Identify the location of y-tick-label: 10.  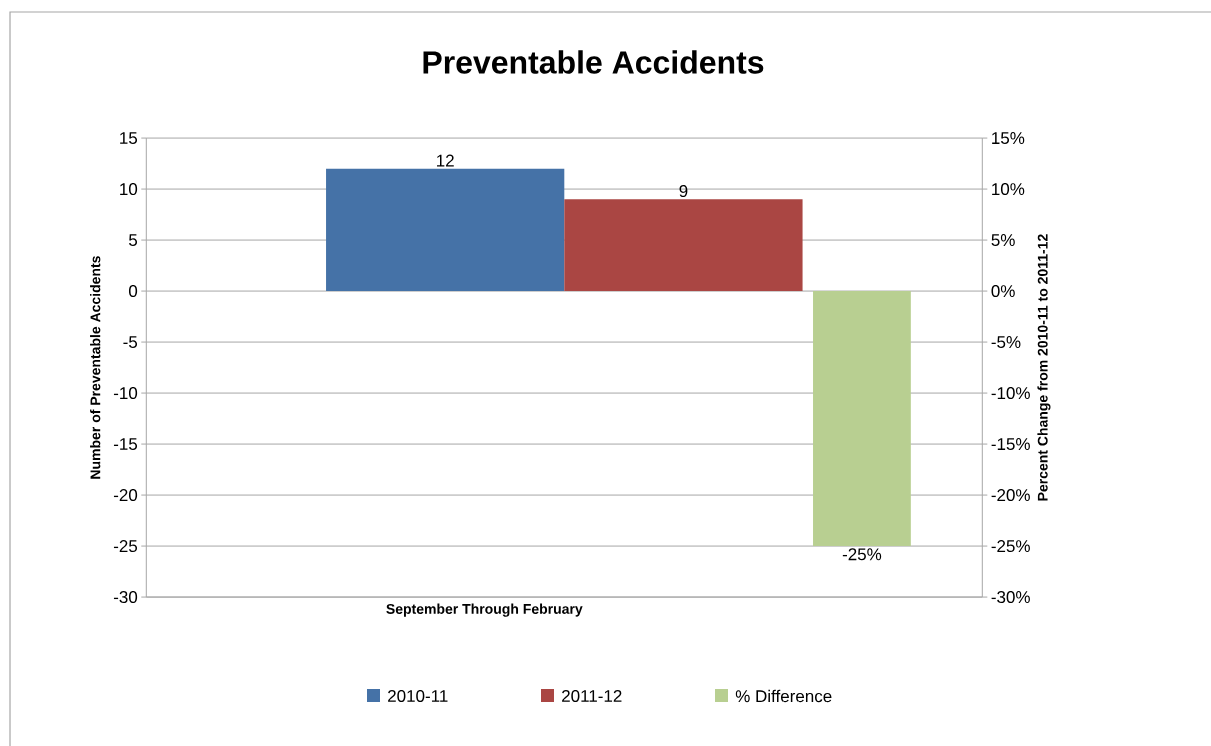
(129, 189).